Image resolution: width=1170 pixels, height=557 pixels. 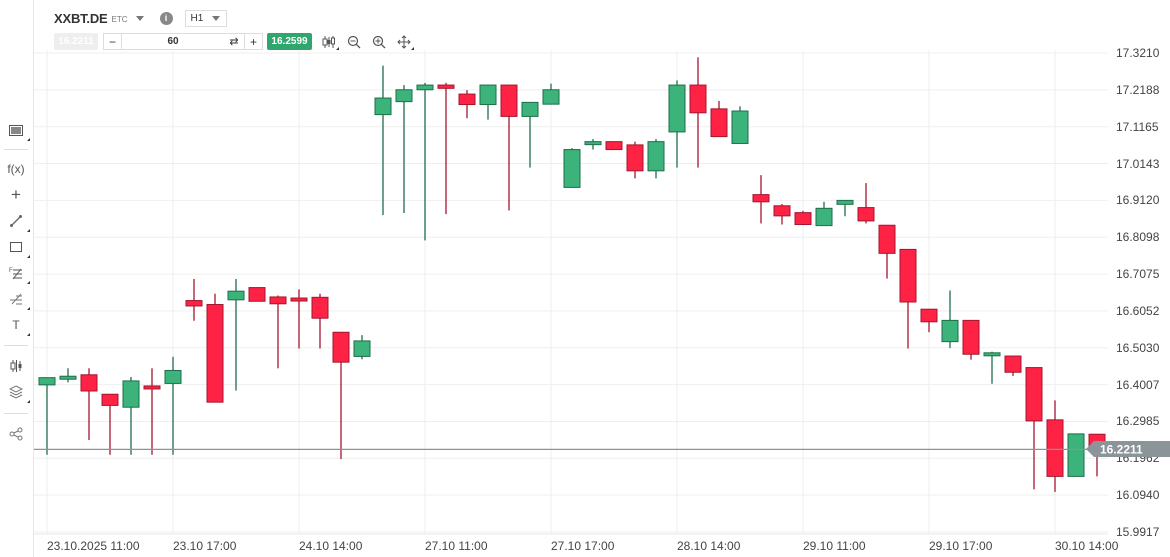 I want to click on layout-icon, so click(x=18, y=131).